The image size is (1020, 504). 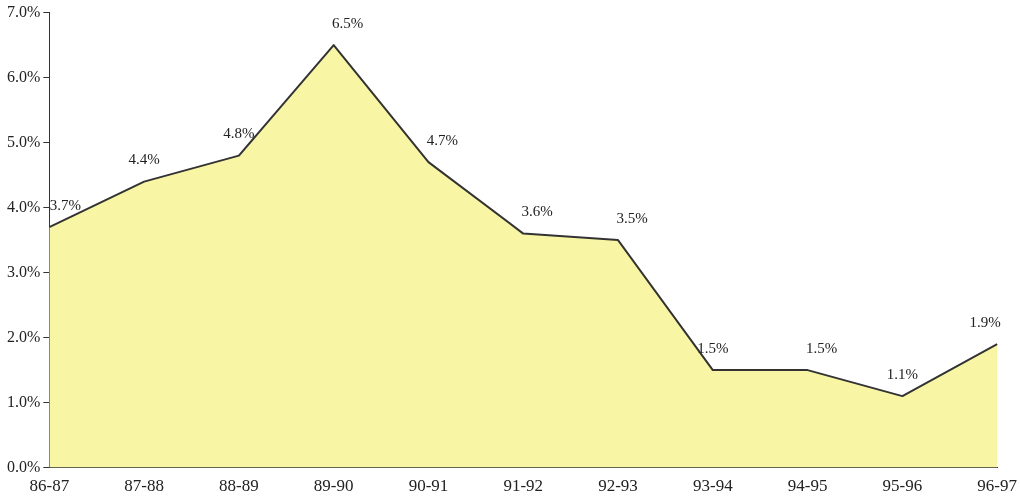 What do you see at coordinates (333, 486) in the screenshot?
I see `x-tick-label: 89-90` at bounding box center [333, 486].